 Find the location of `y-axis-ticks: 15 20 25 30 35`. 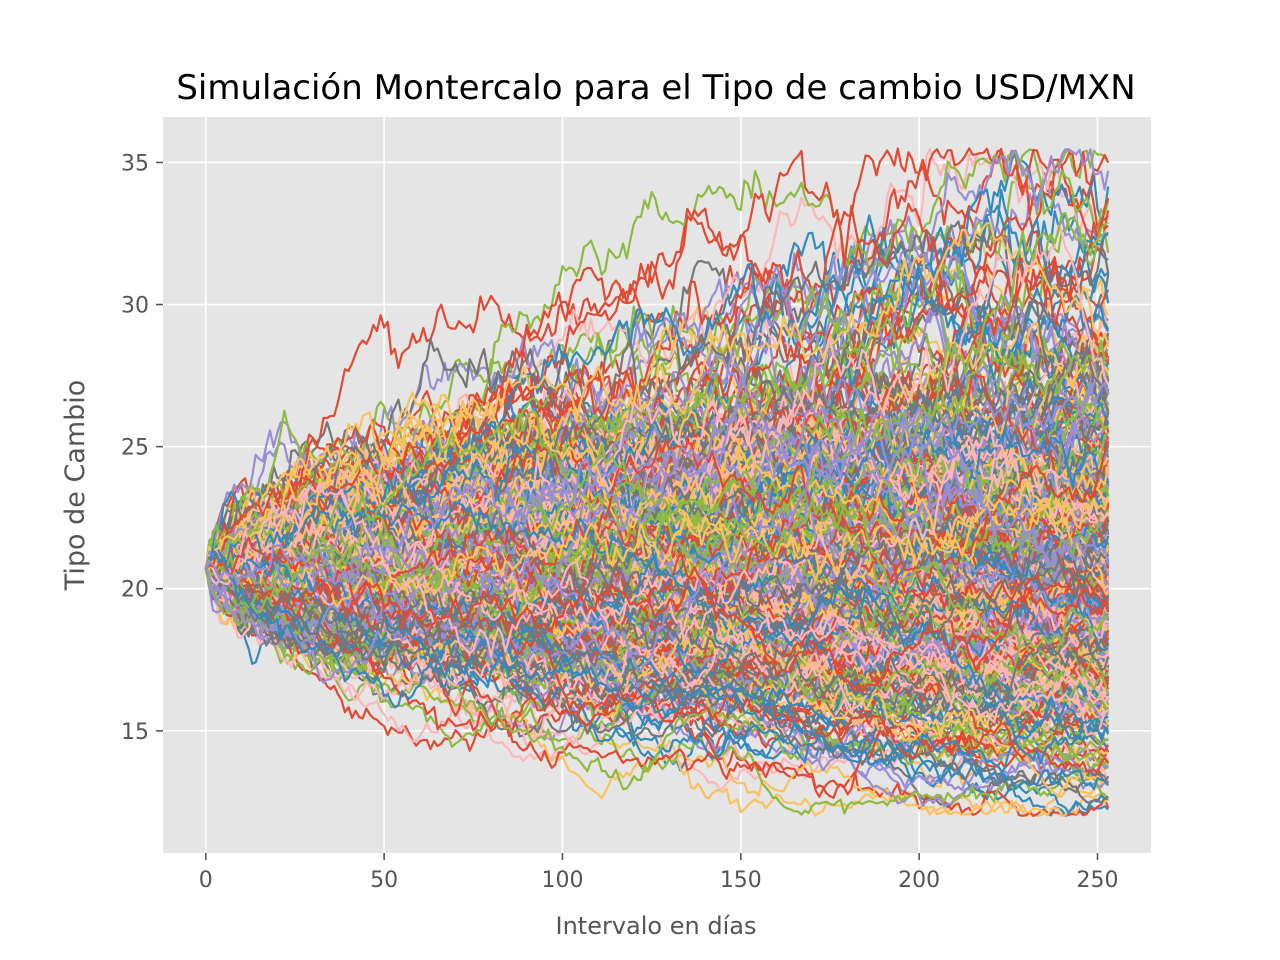

y-axis-ticks: 15 20 25 30 35 is located at coordinates (142, 448).